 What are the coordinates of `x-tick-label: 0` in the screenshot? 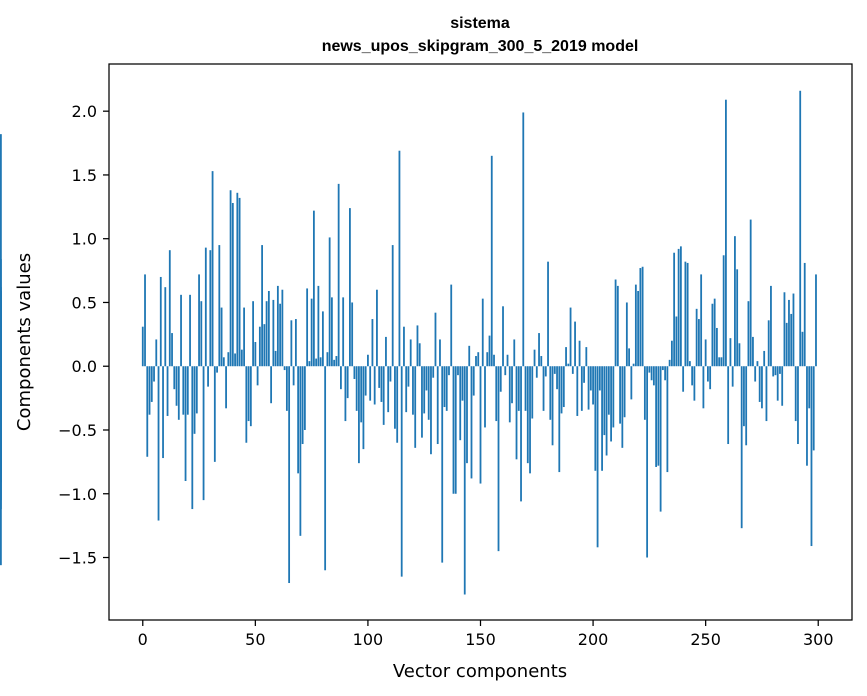 It's located at (143, 639).